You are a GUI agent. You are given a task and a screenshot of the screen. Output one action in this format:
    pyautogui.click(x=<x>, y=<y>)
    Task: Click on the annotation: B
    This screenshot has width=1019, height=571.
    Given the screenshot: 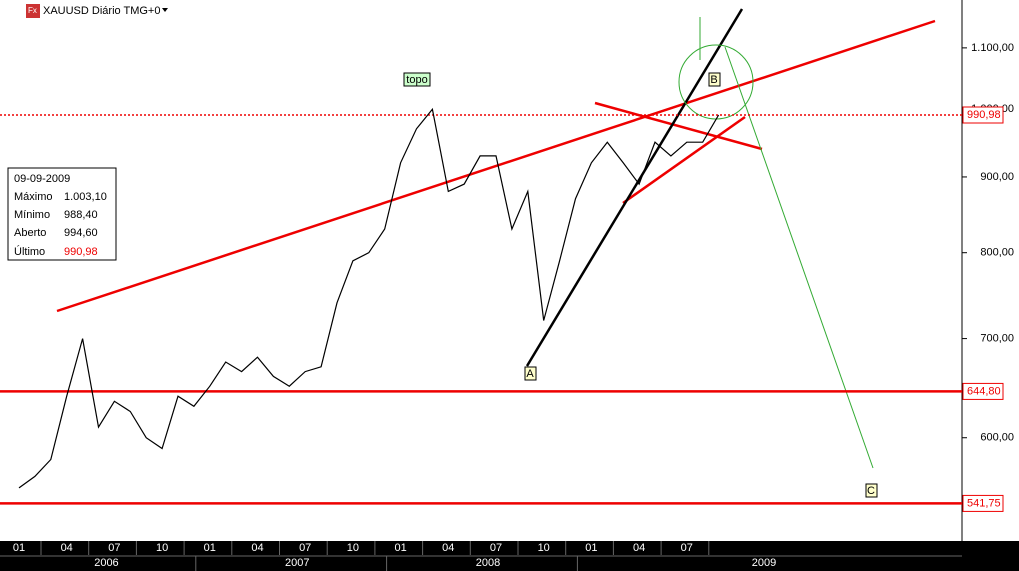 What is the action you would take?
    pyautogui.click(x=713, y=80)
    